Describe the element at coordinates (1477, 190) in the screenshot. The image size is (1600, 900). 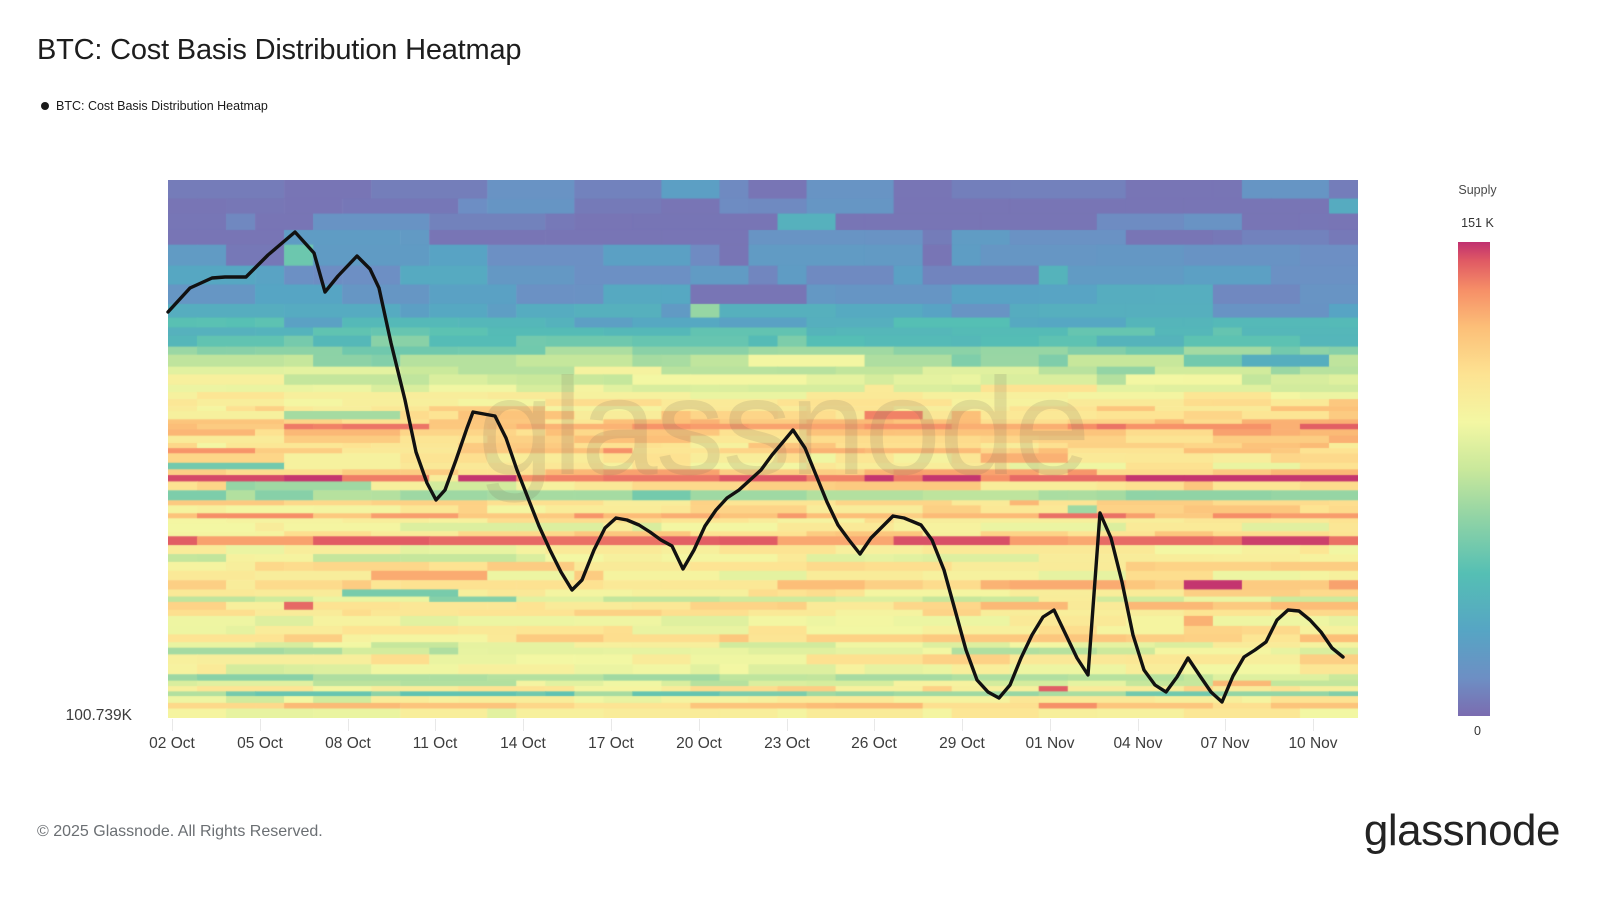
I see `colorbar-title: Supply` at that location.